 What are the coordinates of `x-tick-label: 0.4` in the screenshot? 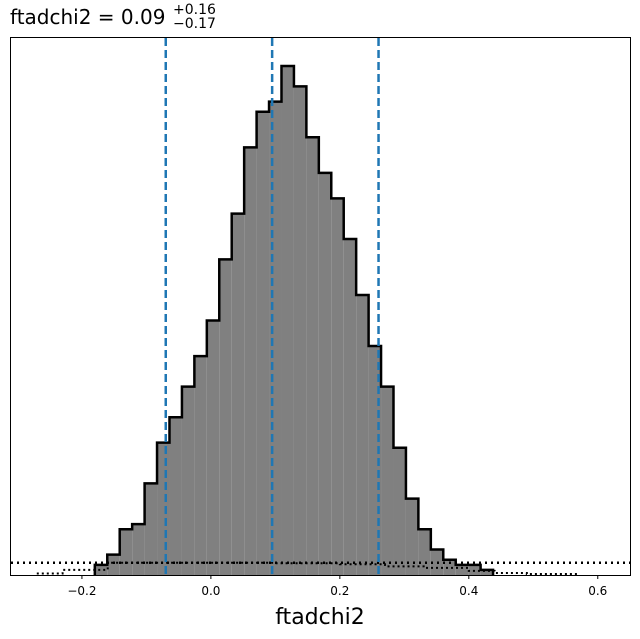 It's located at (468, 591).